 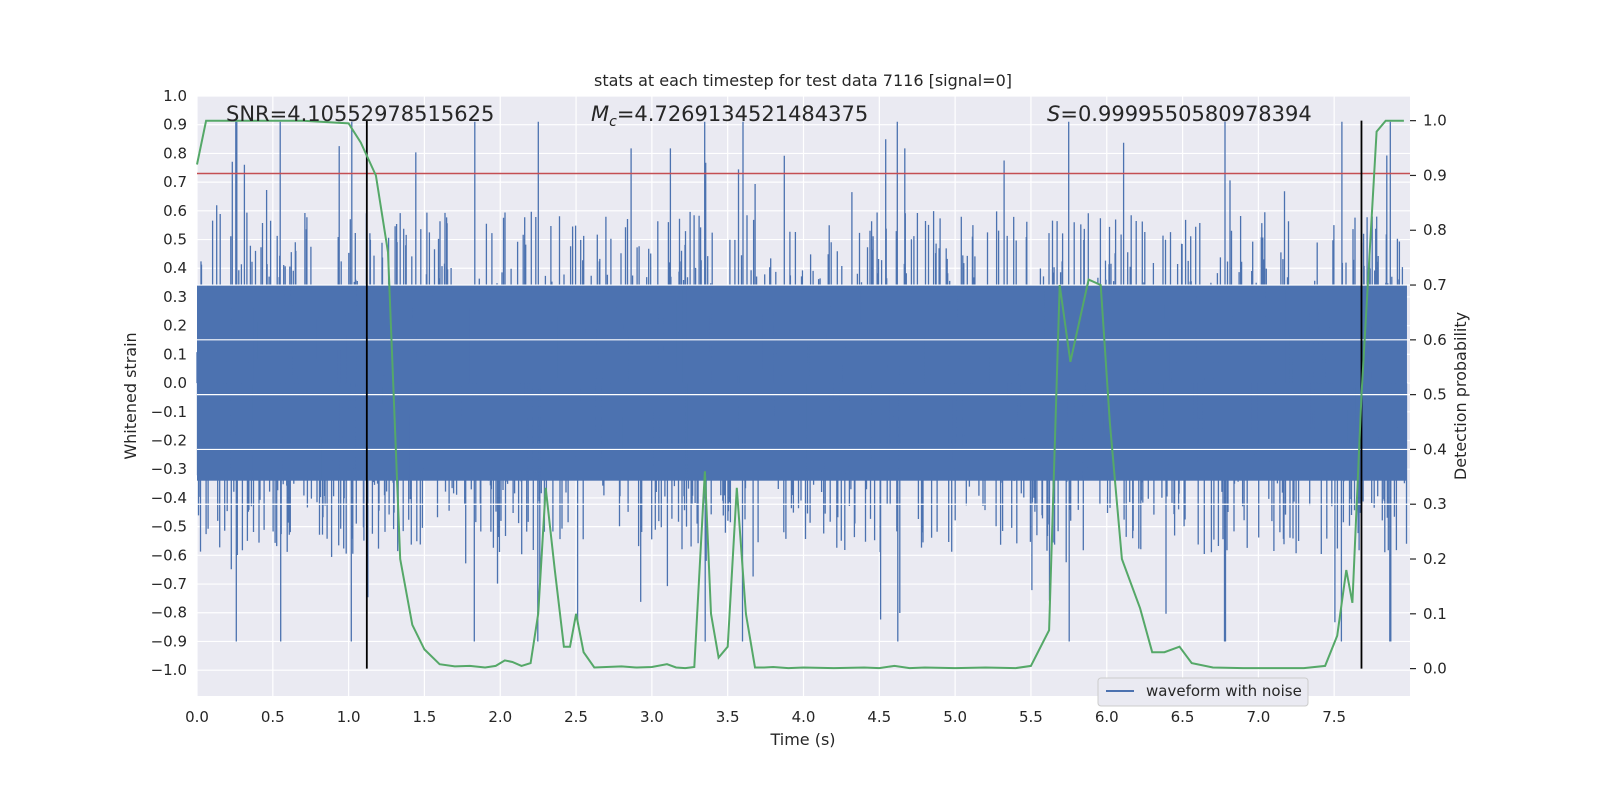 What do you see at coordinates (169, 670) in the screenshot?
I see `y-tick-label: −1.0` at bounding box center [169, 670].